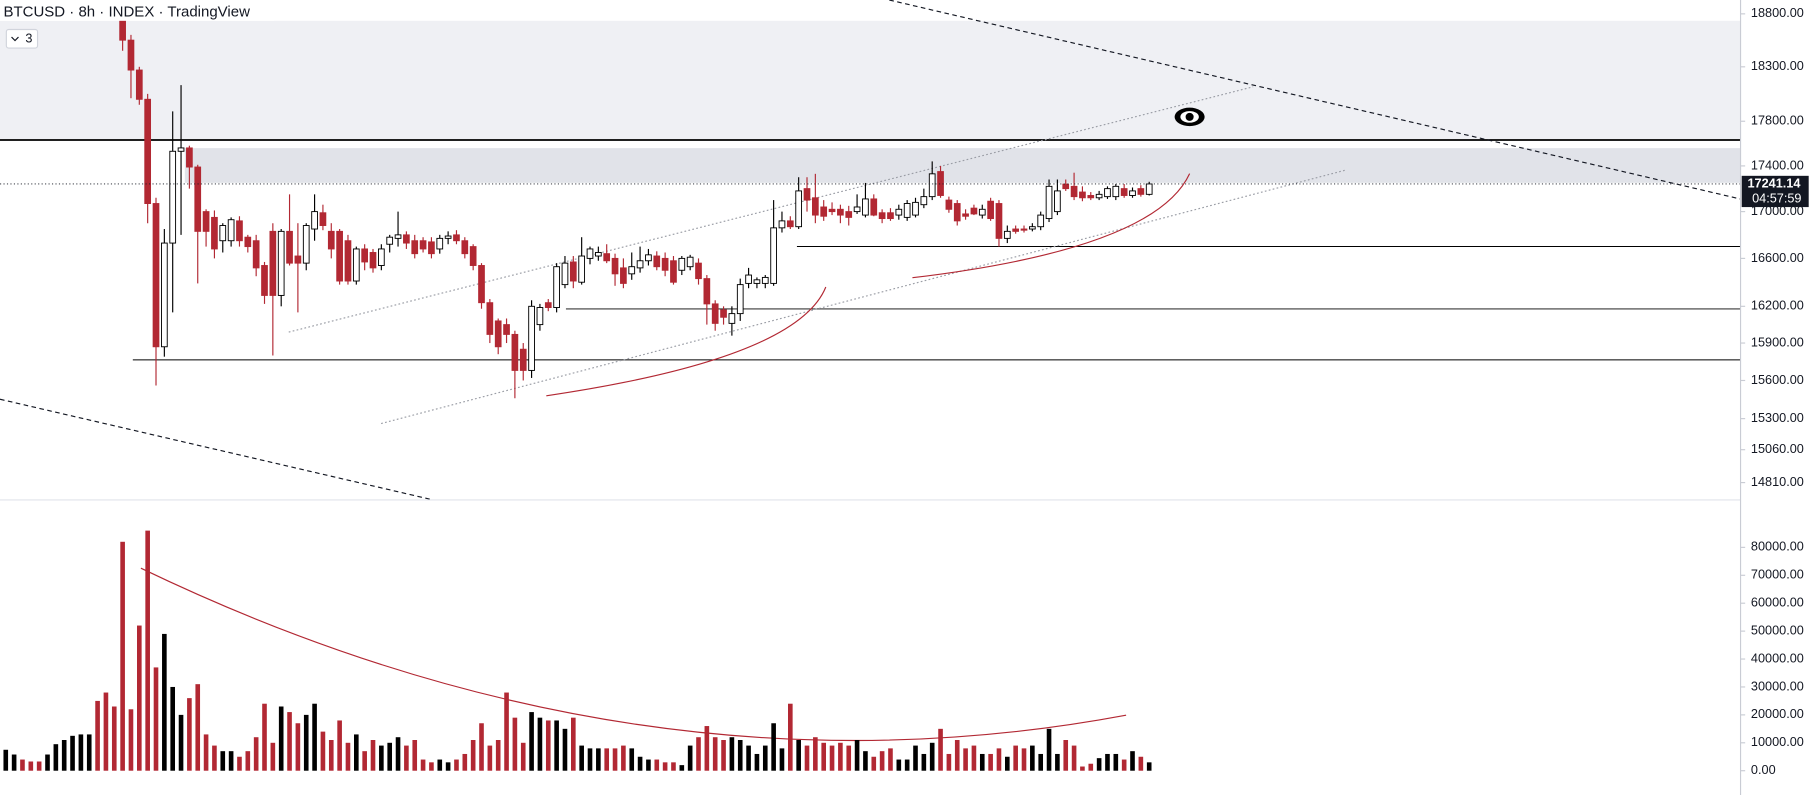 Image resolution: width=1811 pixels, height=795 pixels. Describe the element at coordinates (1777, 546) in the screenshot. I see `y-tick-label: 80000.00` at that location.